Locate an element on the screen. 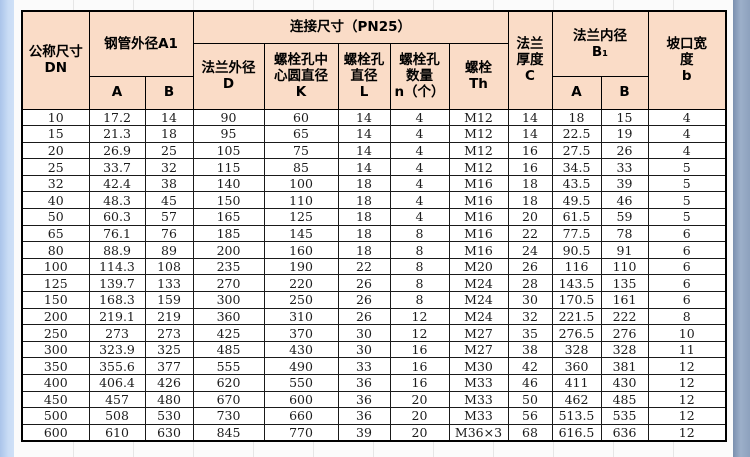  cell-pipe_od_a: 88.9 is located at coordinates (117, 250).